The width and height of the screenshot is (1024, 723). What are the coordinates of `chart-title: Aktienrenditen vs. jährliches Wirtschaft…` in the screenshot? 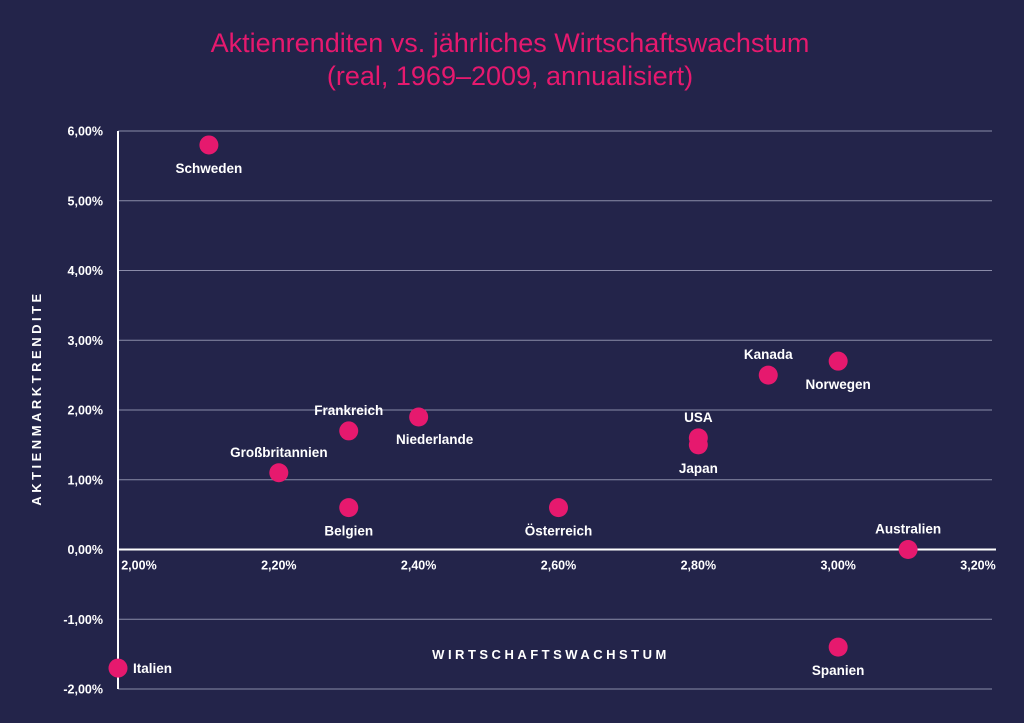 It's located at (510, 43).